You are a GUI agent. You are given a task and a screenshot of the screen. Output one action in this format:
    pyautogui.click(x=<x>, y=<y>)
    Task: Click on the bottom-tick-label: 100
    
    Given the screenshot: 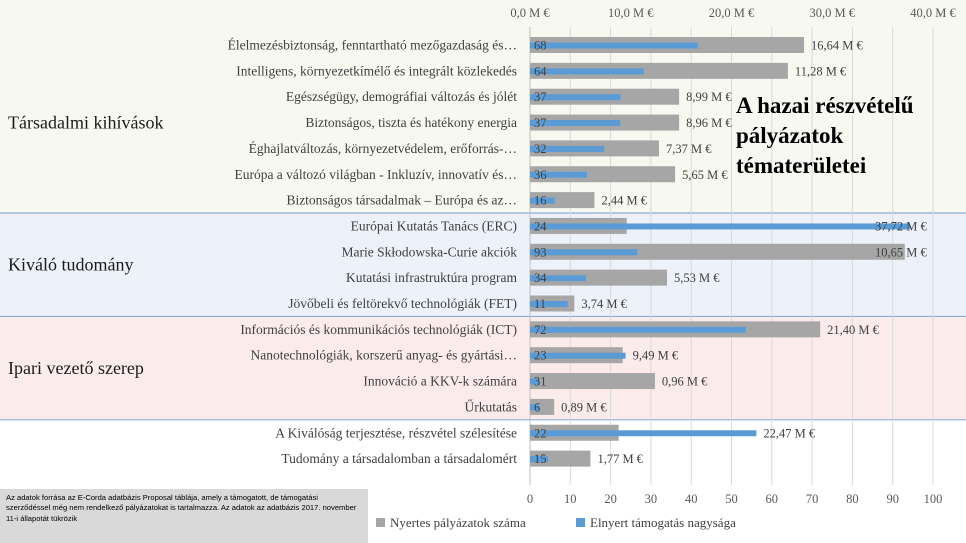 What is the action you would take?
    pyautogui.click(x=933, y=499)
    